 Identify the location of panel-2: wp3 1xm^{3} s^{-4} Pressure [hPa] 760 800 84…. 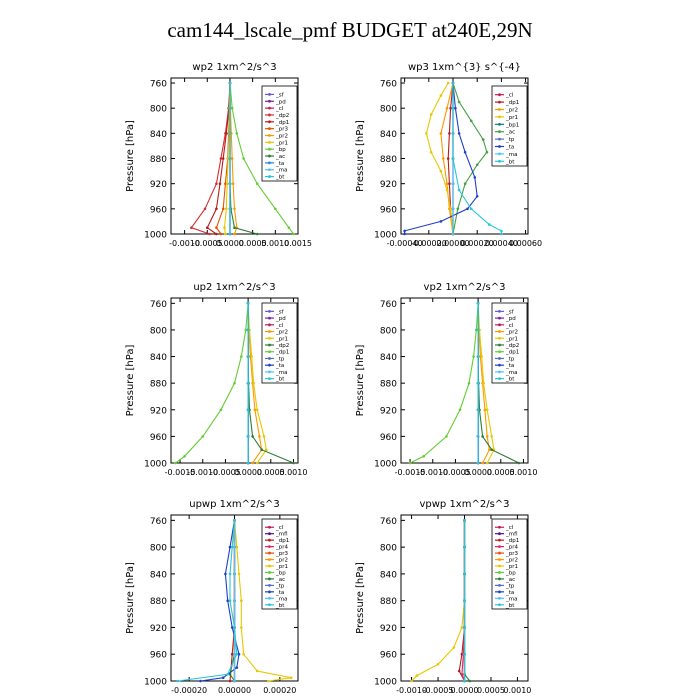
(448, 155).